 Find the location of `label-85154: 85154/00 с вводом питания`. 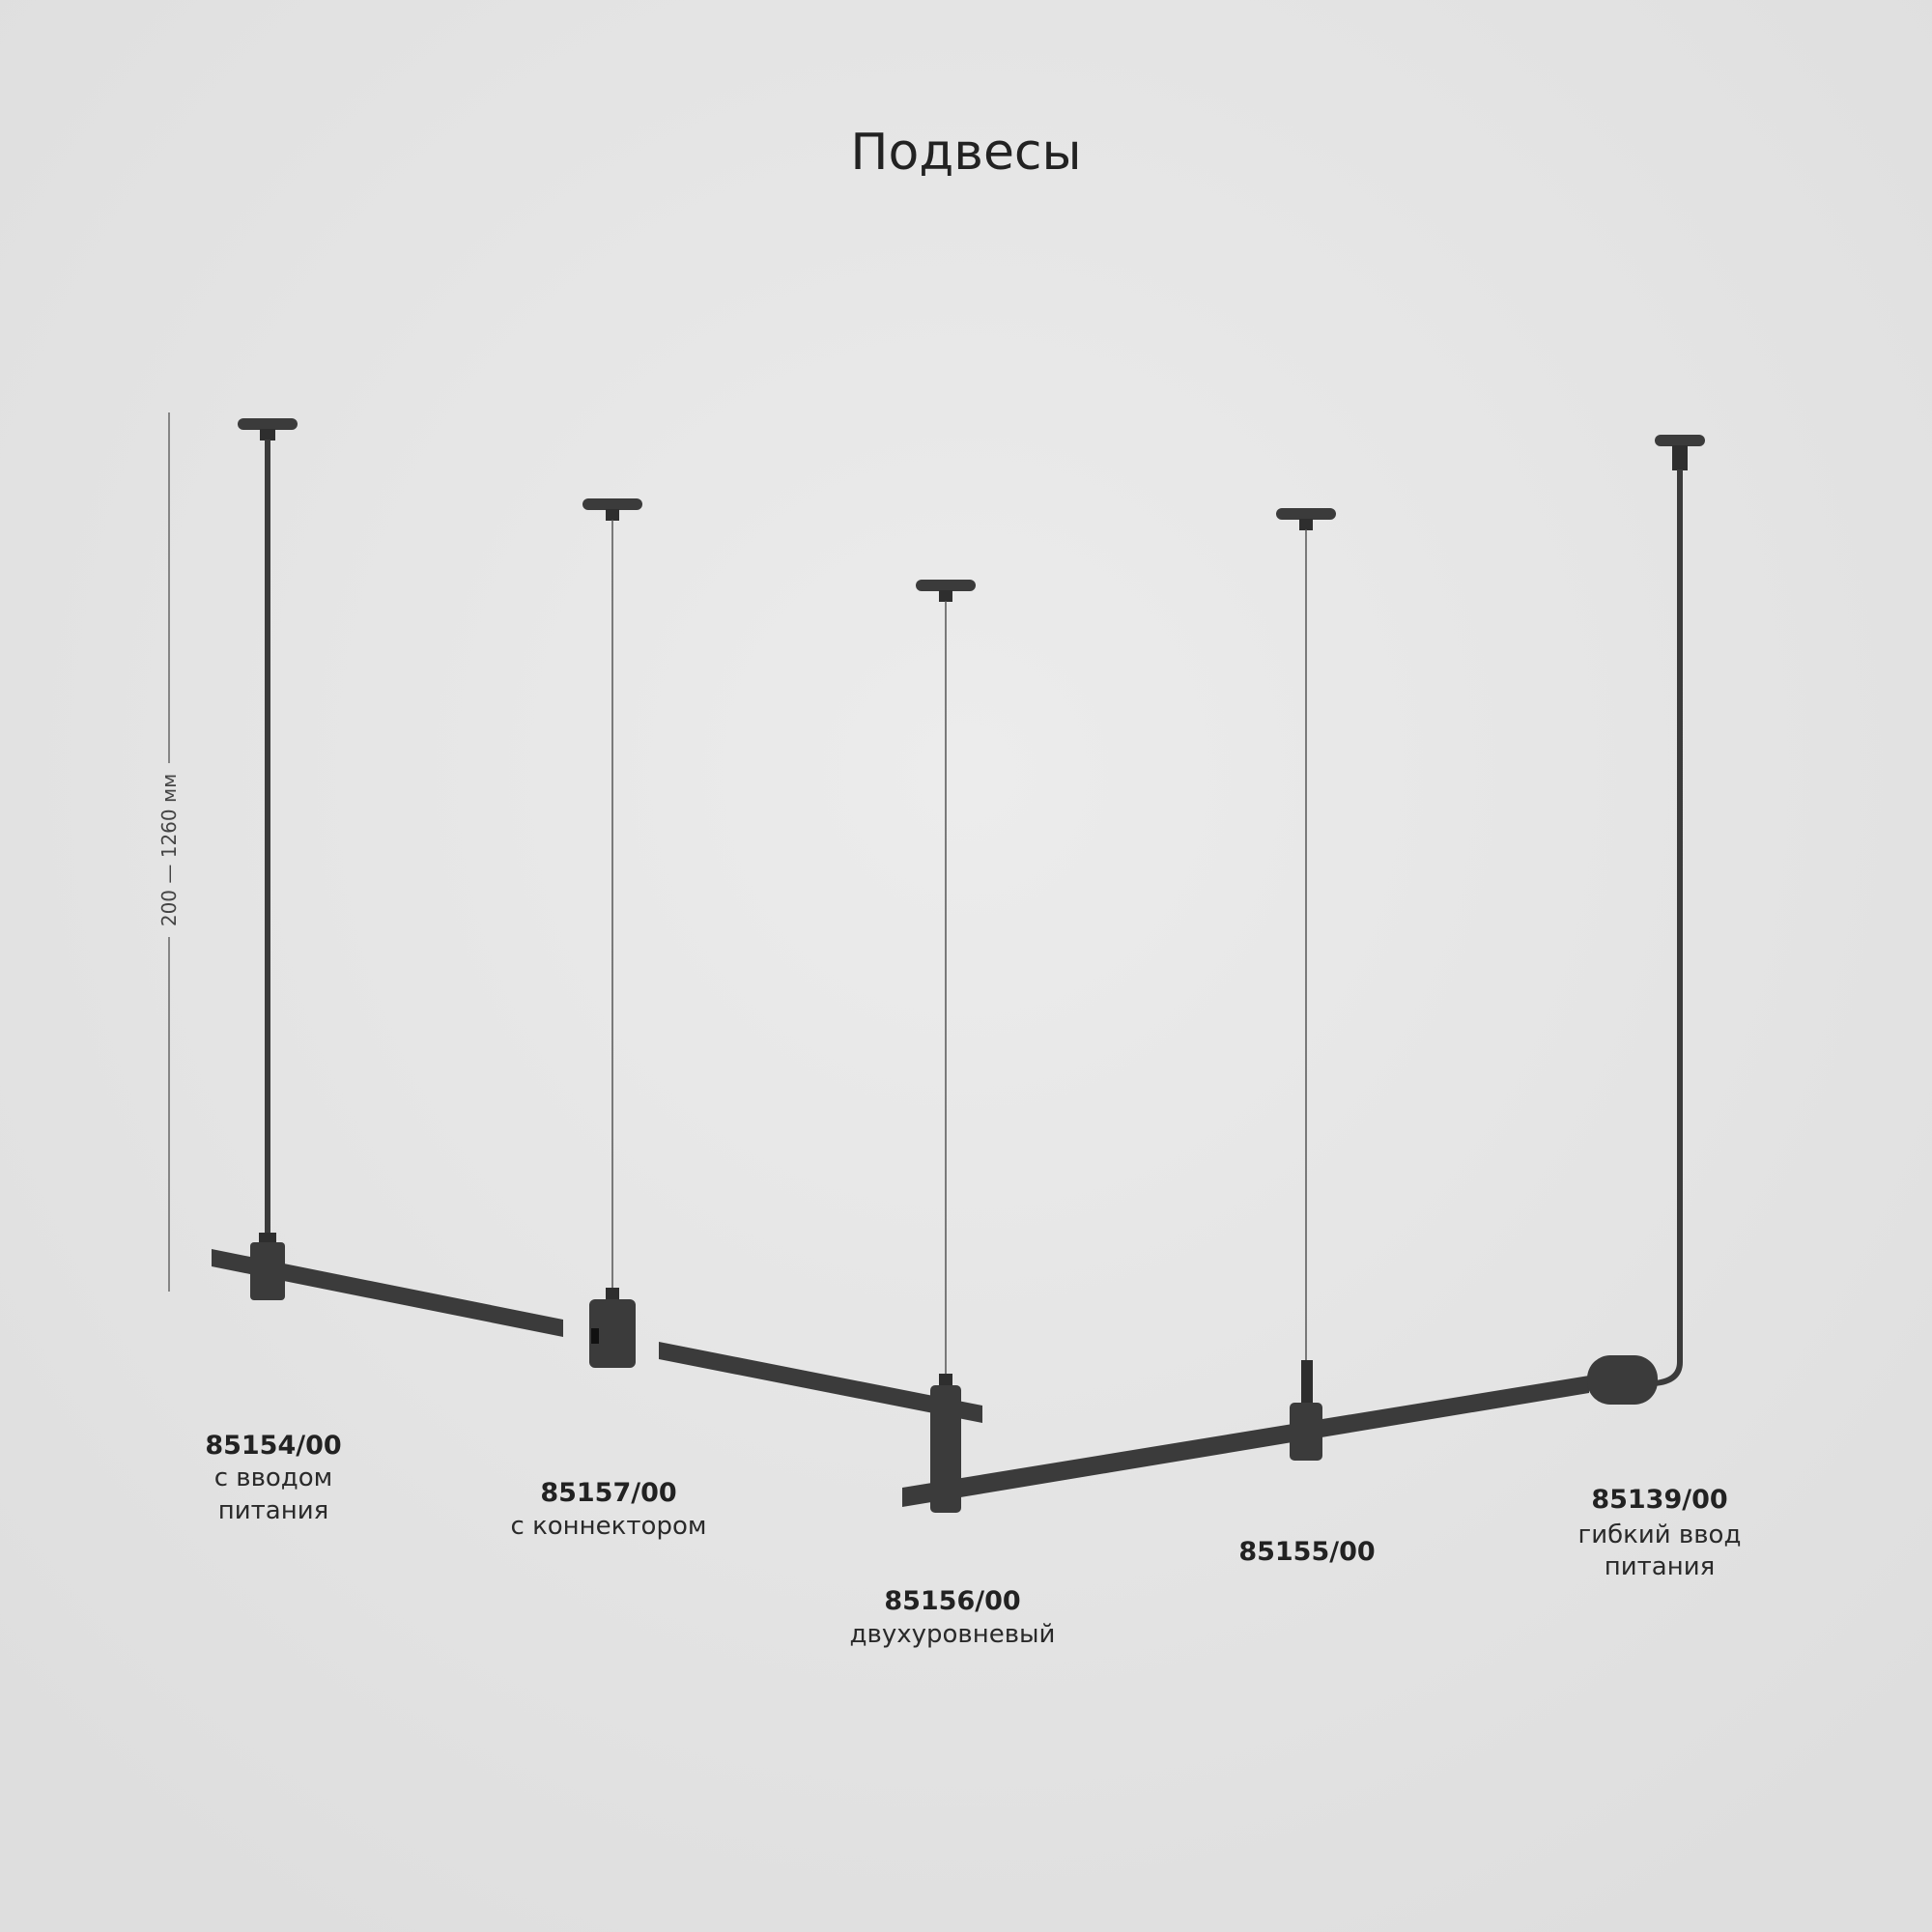

label-85154: 85154/00 с вводом питания is located at coordinates (273, 1478).